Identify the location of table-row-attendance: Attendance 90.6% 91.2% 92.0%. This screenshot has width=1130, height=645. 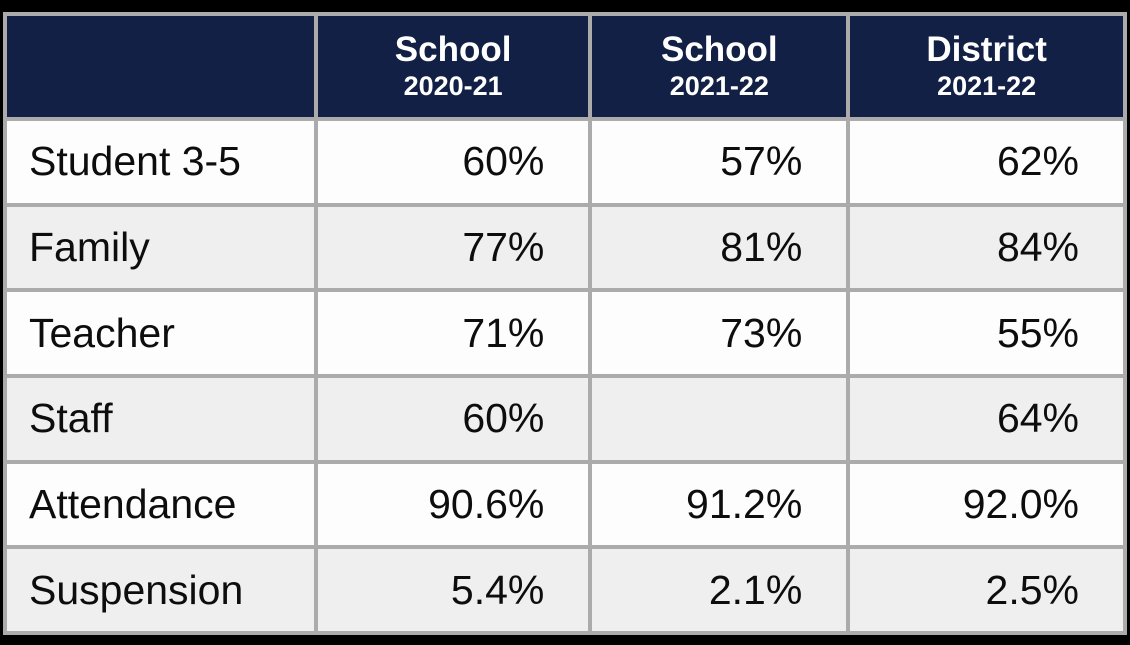
(565, 504).